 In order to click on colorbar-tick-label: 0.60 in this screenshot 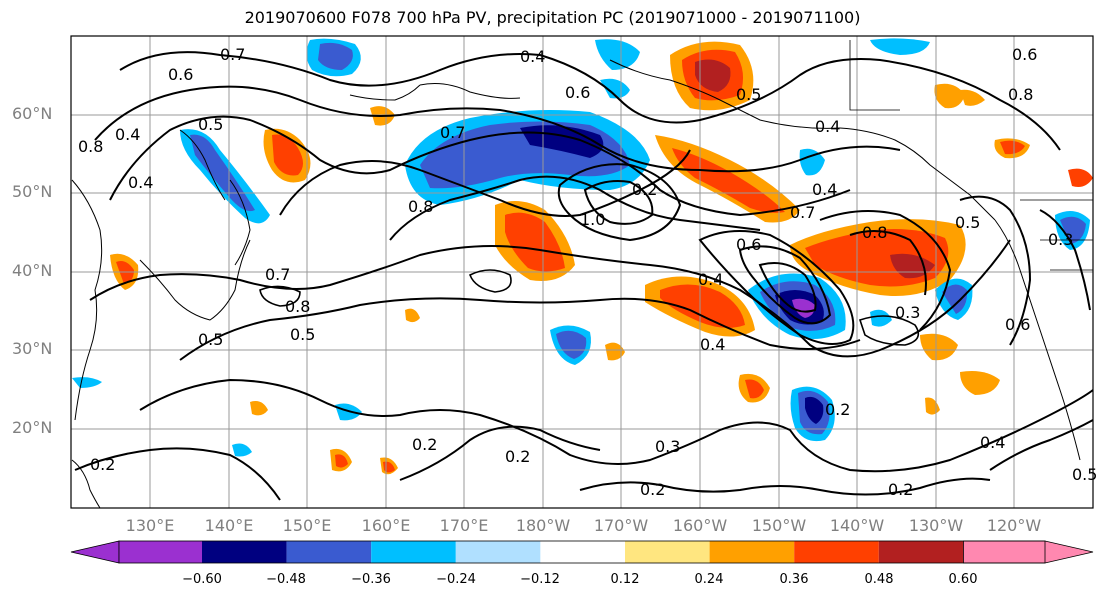, I will do `click(963, 579)`.